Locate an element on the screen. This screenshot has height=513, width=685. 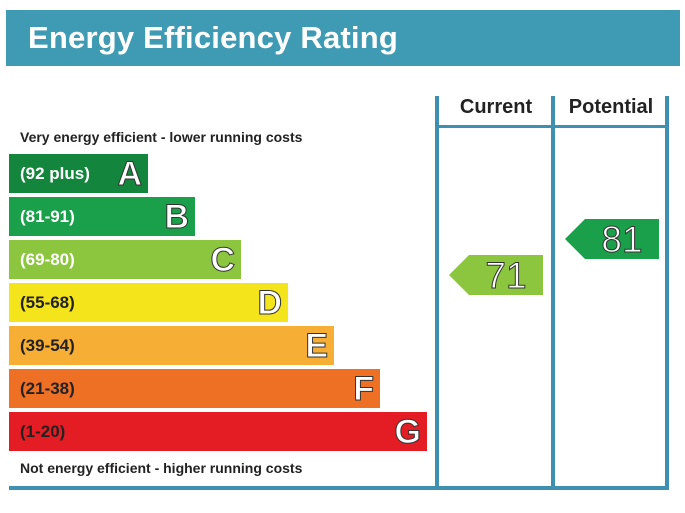
band-range-label: (39-54) is located at coordinates (47, 345).